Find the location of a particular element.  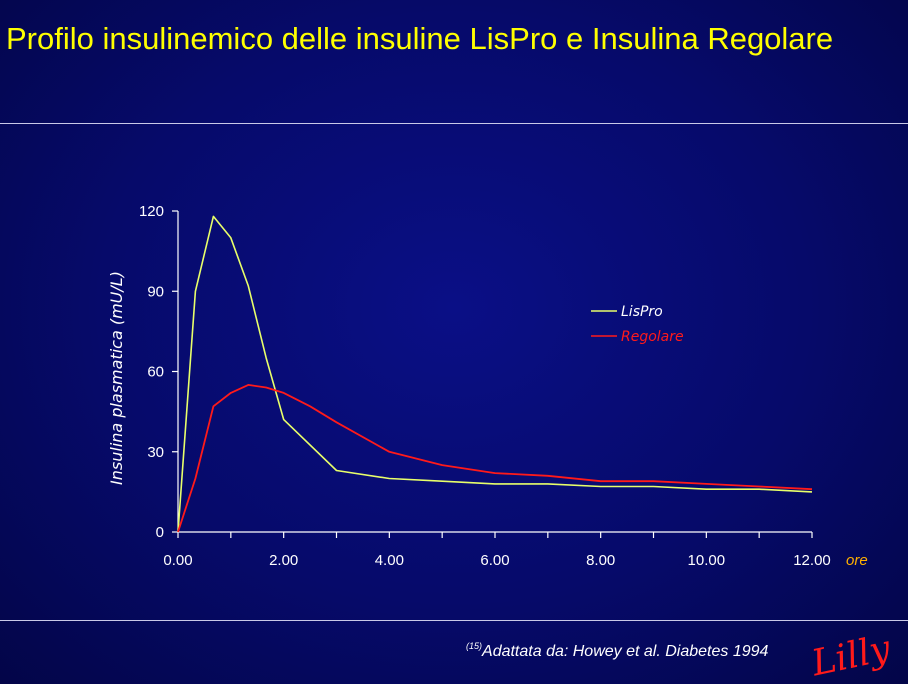

x-tick-label: 4.00 is located at coordinates (389, 560).